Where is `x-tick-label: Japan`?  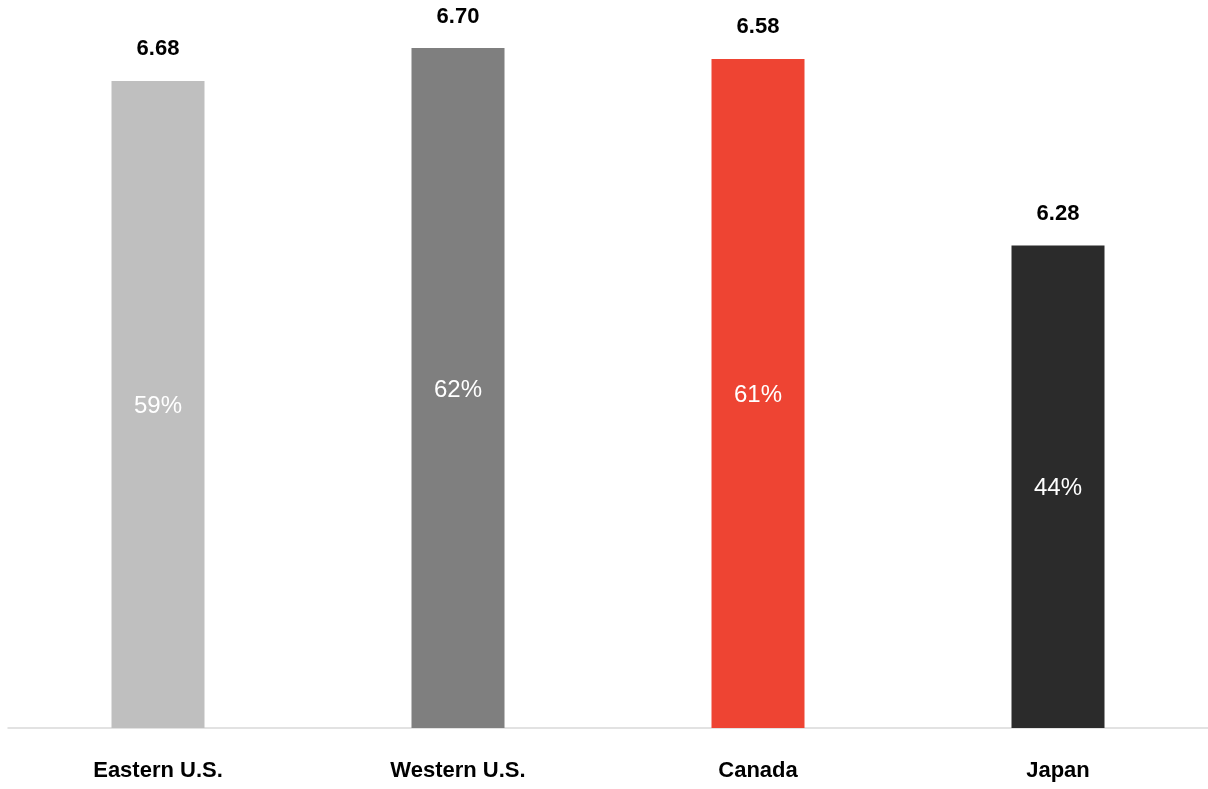
x-tick-label: Japan is located at coordinates (1058, 769).